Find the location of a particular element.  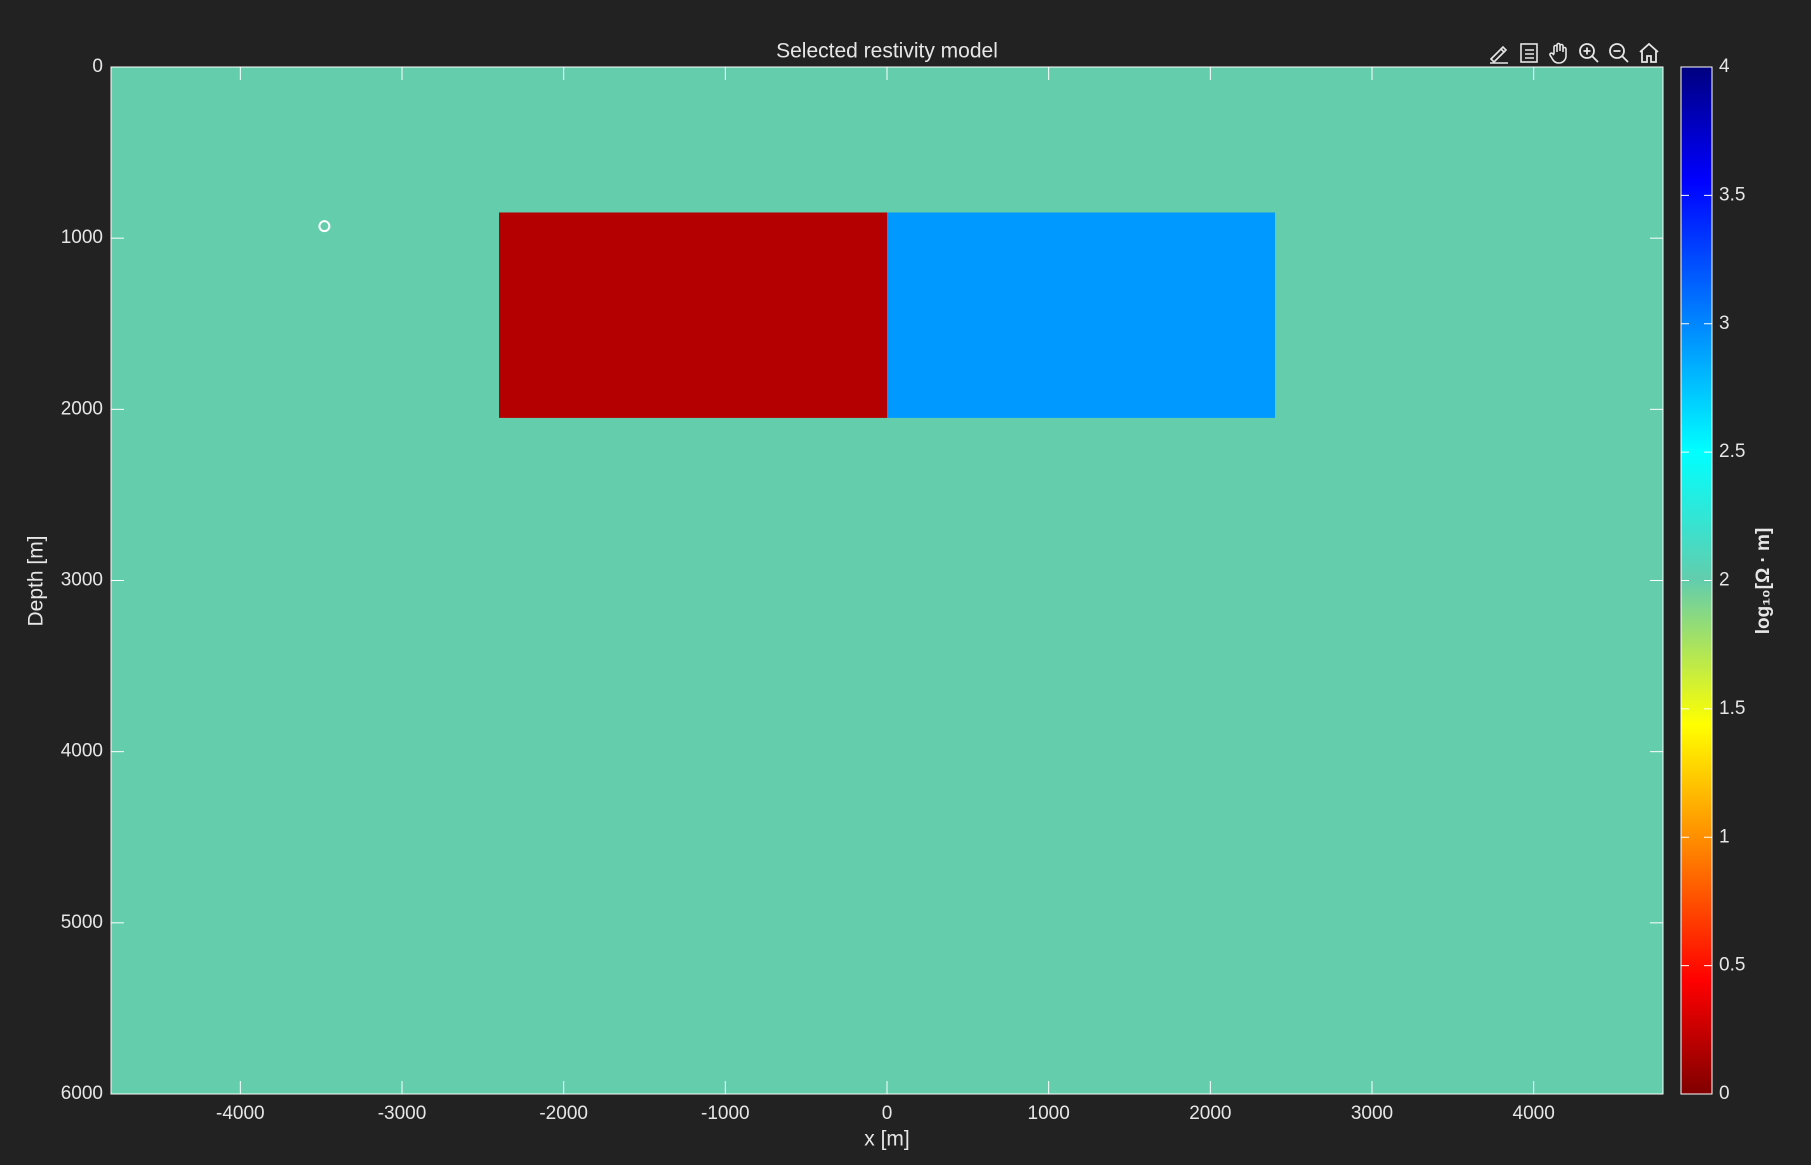

x-tick-label: -4000 is located at coordinates (240, 1113).